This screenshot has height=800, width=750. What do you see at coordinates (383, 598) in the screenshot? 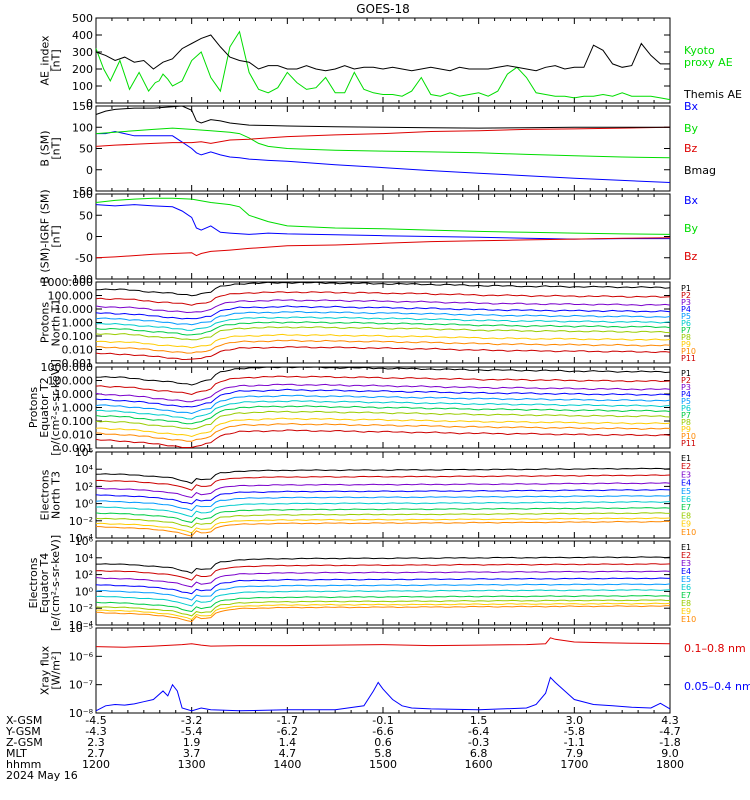
I see `channel-line-e6` at bounding box center [383, 598].